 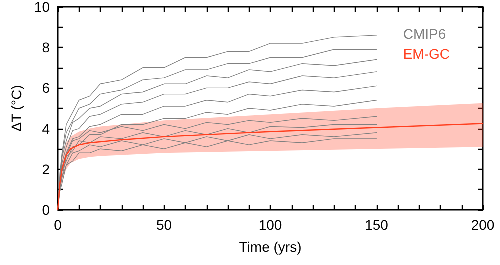 What do you see at coordinates (46, 128) in the screenshot?
I see `y-tick-label: 4` at bounding box center [46, 128].